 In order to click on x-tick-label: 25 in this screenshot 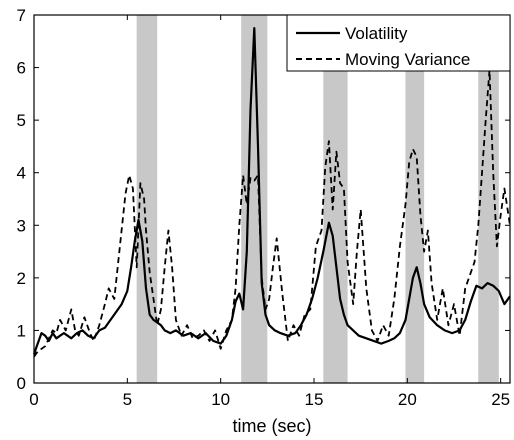, I will do `click(500, 399)`.